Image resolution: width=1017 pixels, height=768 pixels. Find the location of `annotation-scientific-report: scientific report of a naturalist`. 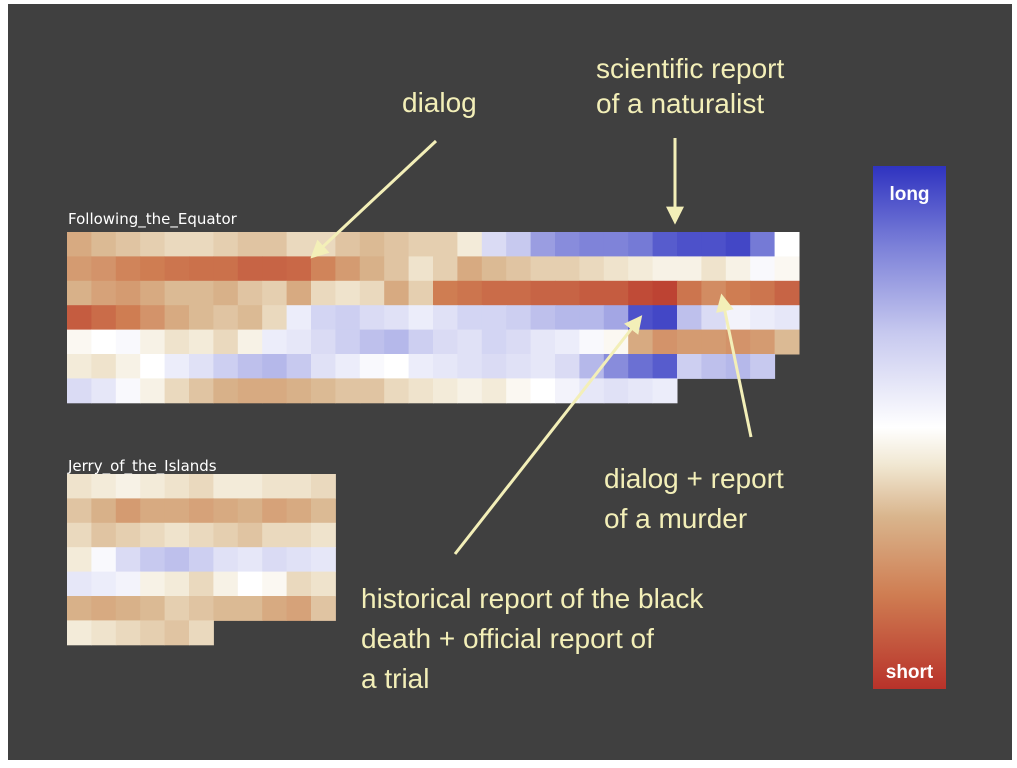

annotation-scientific-report: scientific report of a naturalist is located at coordinates (694, 86).